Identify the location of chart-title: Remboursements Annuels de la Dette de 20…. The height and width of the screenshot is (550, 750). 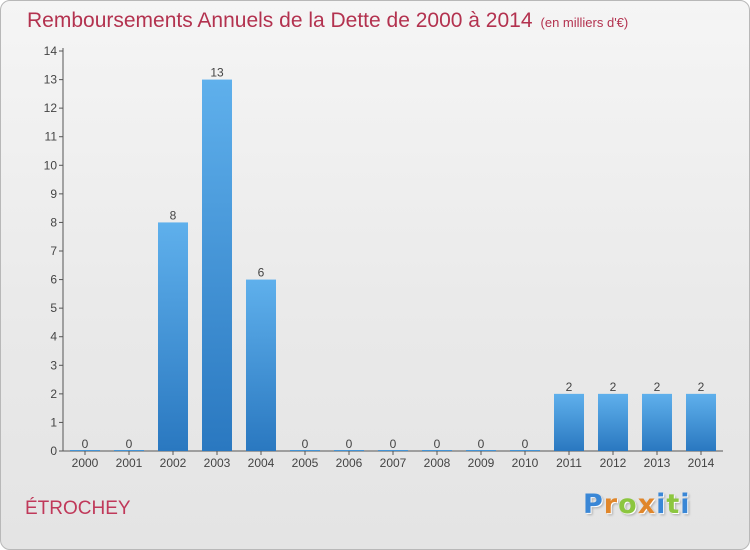
(327, 21).